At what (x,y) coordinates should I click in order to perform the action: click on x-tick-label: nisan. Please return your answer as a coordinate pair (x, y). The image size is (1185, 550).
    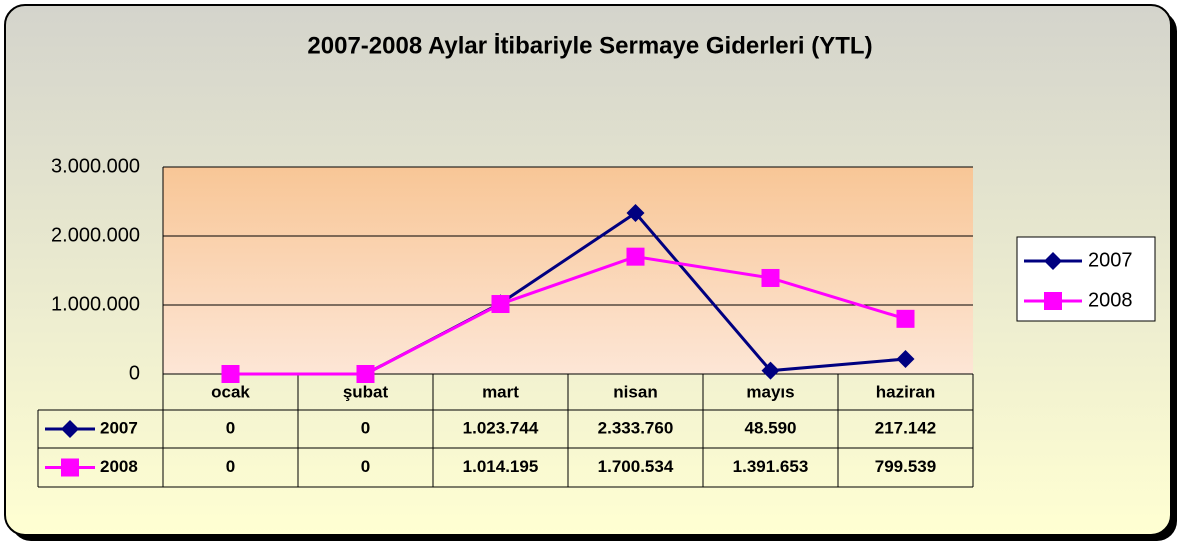
    Looking at the image, I should click on (635, 391).